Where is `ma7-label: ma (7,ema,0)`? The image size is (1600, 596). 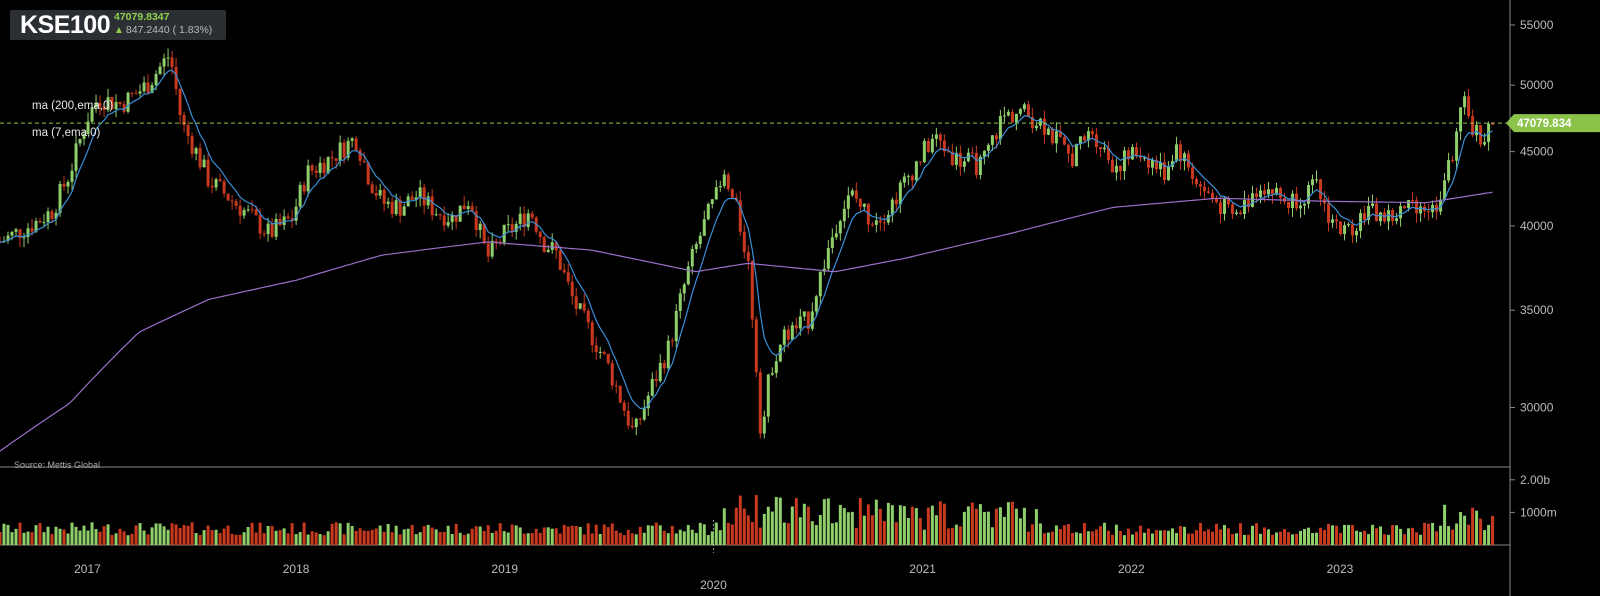 ma7-label: ma (7,ema,0) is located at coordinates (66, 133).